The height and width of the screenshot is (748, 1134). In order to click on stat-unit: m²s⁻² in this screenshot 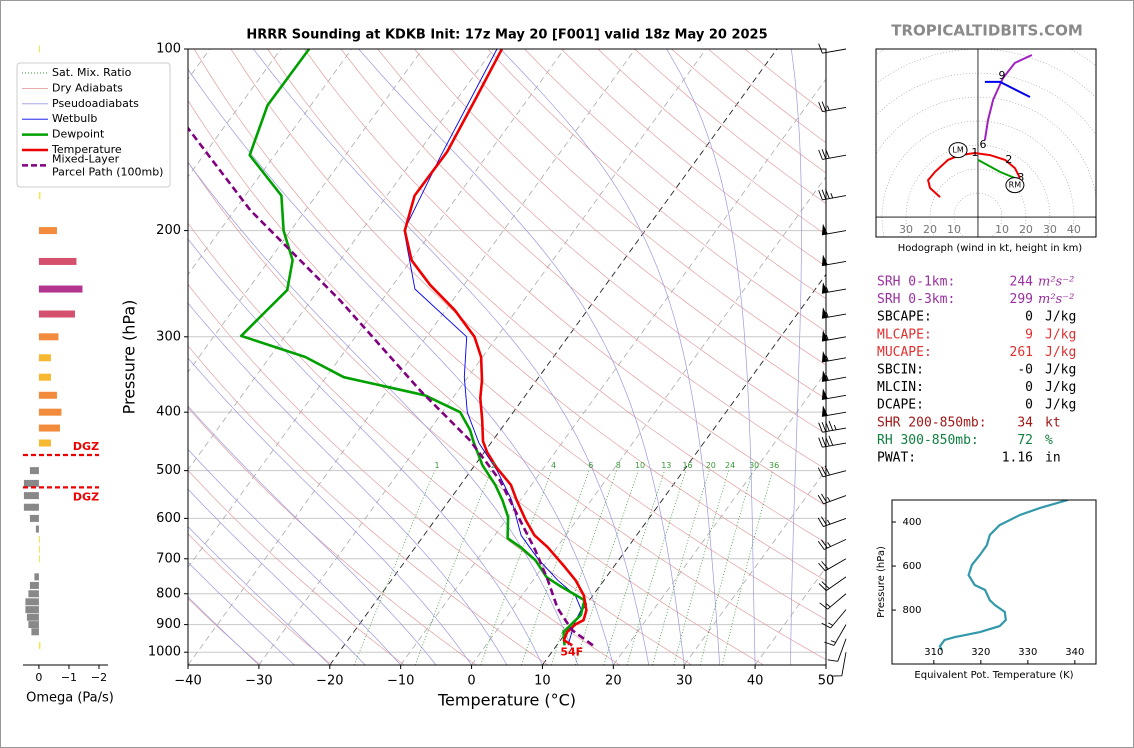, I will do `click(1056, 282)`.